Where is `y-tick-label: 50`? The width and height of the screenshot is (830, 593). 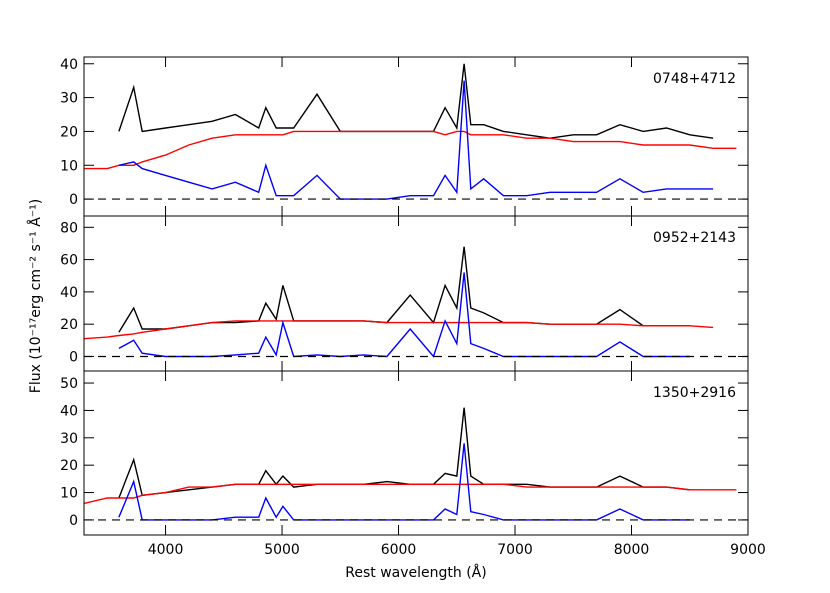
y-tick-label: 50 is located at coordinates (69, 384).